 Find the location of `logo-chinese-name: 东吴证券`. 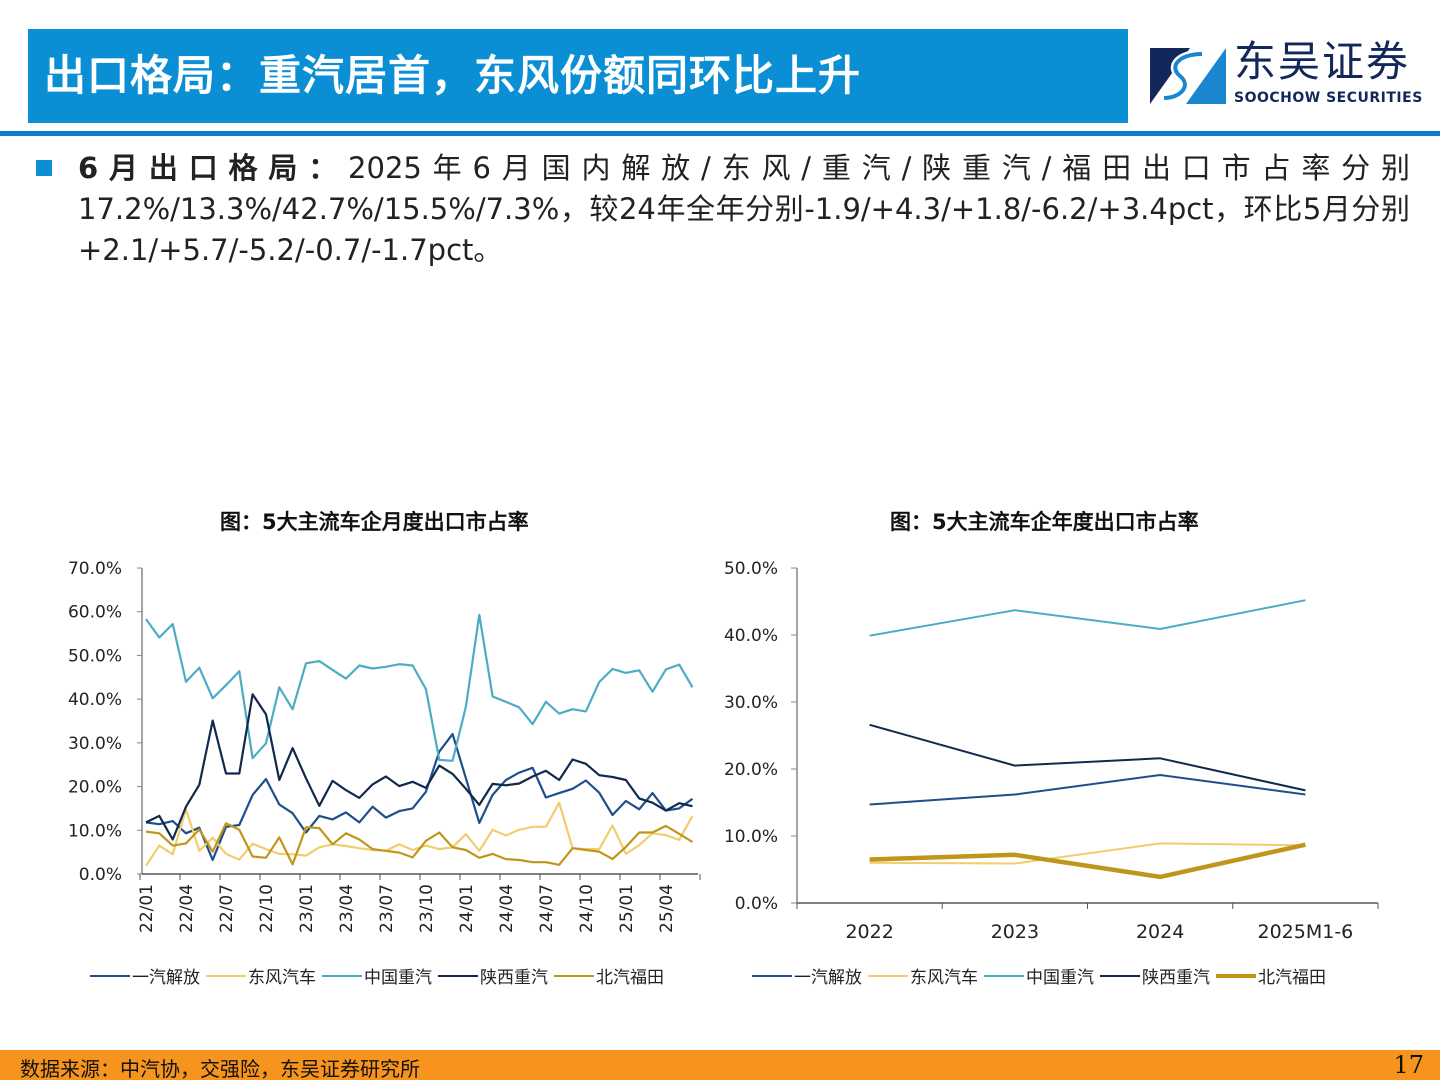

logo-chinese-name: 东吴证券 is located at coordinates (1322, 61).